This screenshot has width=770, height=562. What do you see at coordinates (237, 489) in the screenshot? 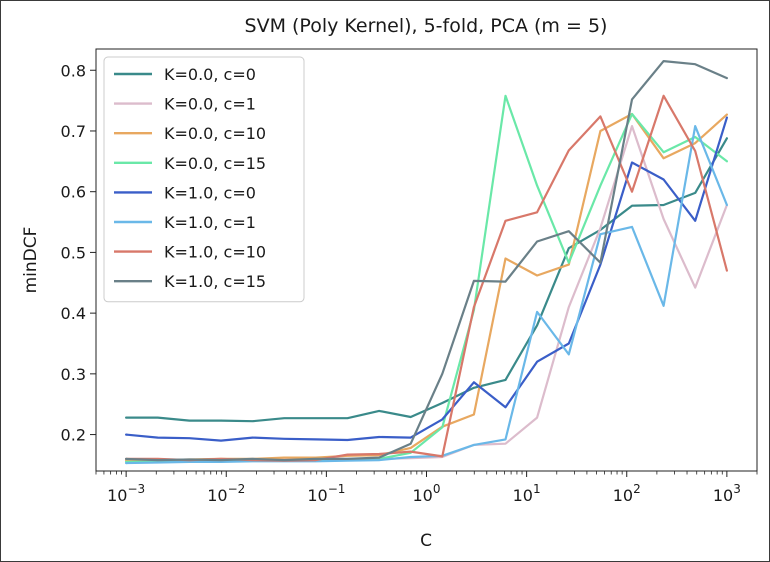
I see `x-tick-exponent: −2` at bounding box center [237, 489].